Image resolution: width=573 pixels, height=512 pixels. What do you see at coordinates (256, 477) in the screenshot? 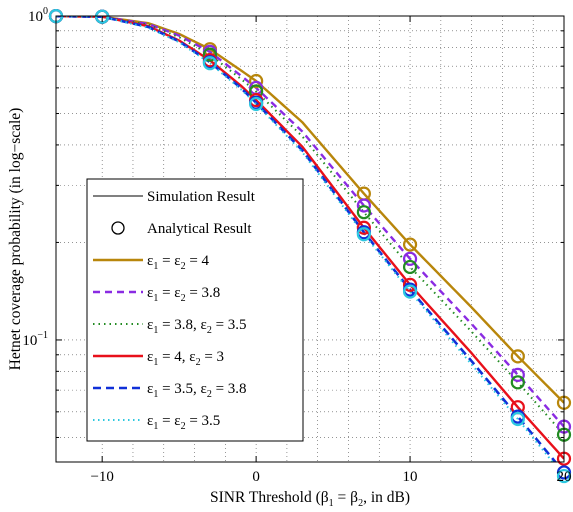
I see `x-tick-label: 0` at bounding box center [256, 477].